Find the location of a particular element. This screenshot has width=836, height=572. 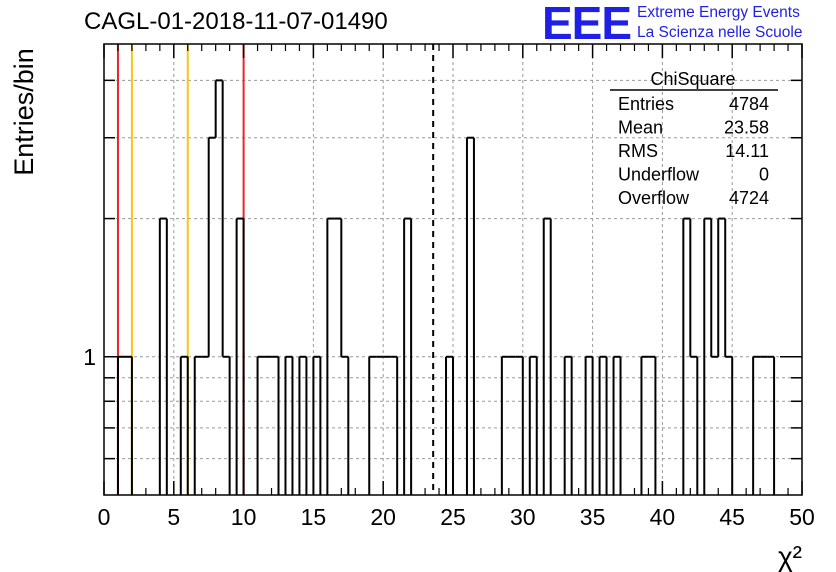

stats-row-value: 14.11 is located at coordinates (747, 151).